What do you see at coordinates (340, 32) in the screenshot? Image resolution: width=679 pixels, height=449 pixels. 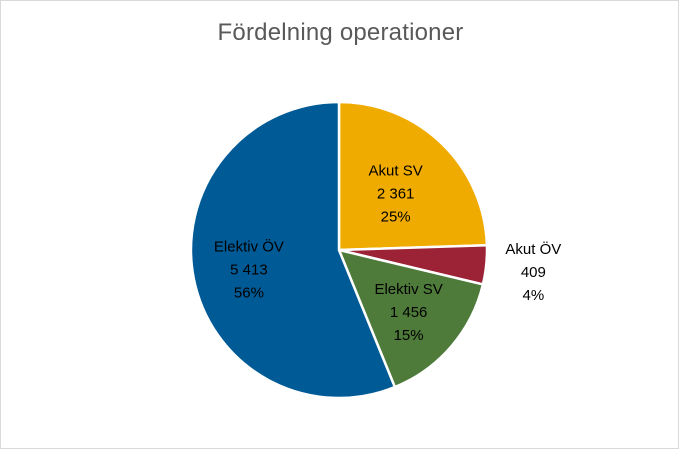 I see `chart-title: Fördelning operationer` at bounding box center [340, 32].